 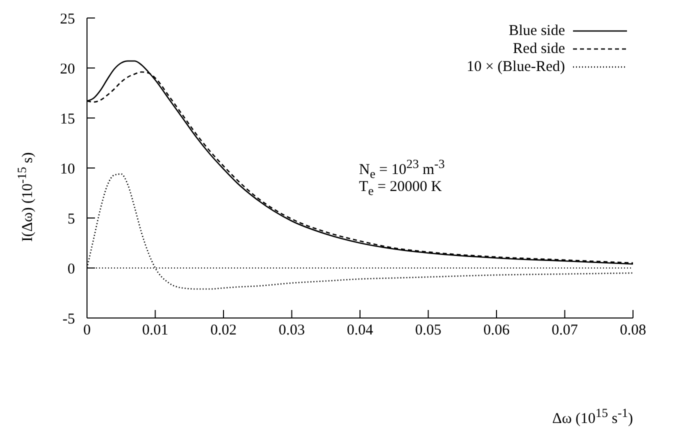 What do you see at coordinates (515, 67) in the screenshot?
I see `legend-label: 10 × (Blue-Red)` at bounding box center [515, 67].